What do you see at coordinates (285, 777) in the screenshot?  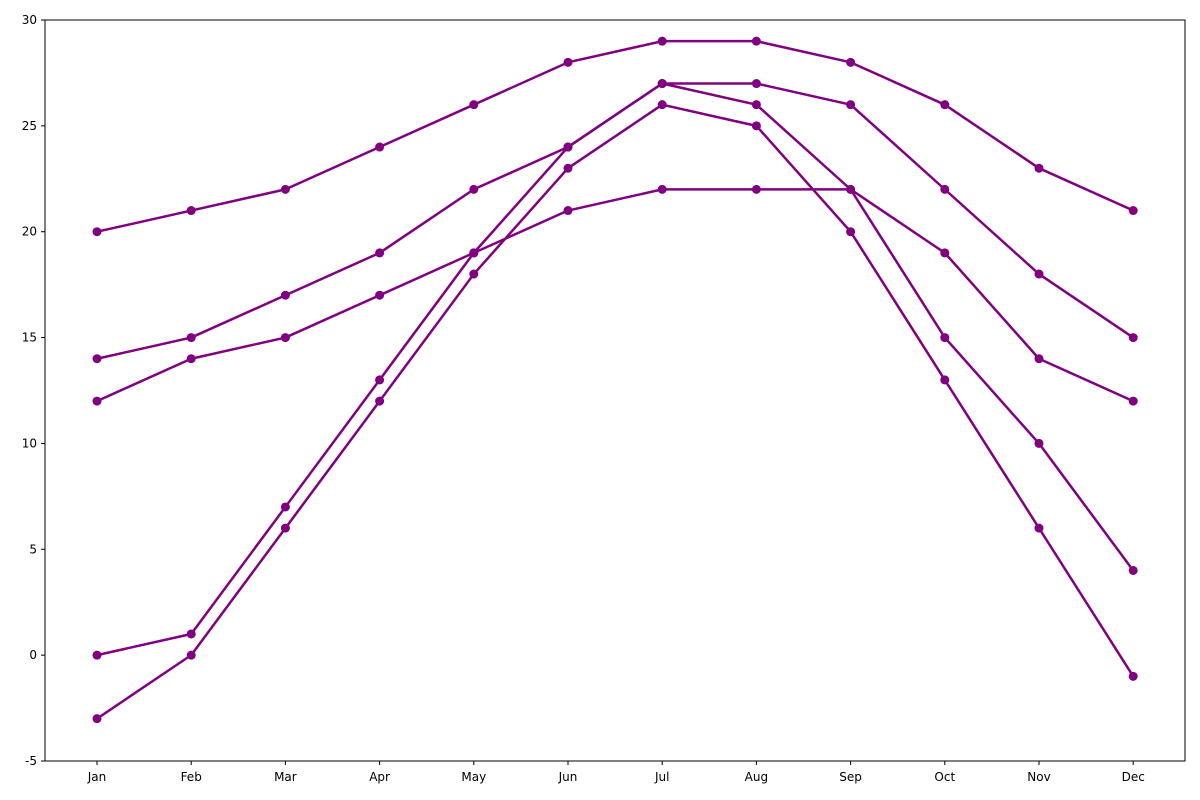 I see `x-tick-label: Mar` at bounding box center [285, 777].